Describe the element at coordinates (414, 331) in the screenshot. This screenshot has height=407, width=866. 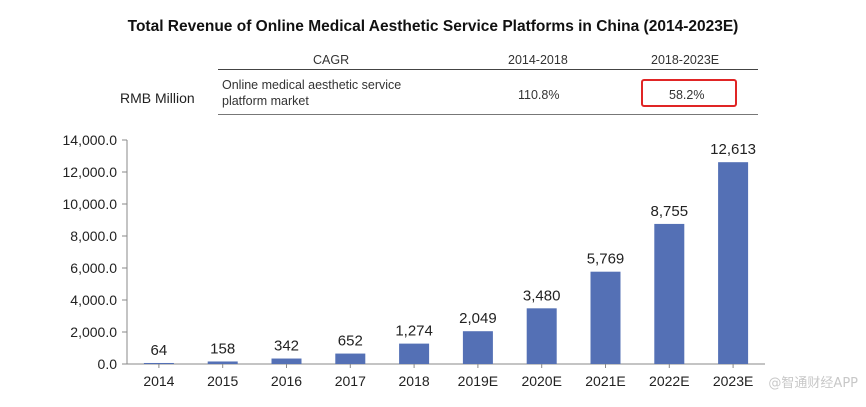
I see `bar-value-label: 1,274` at that location.